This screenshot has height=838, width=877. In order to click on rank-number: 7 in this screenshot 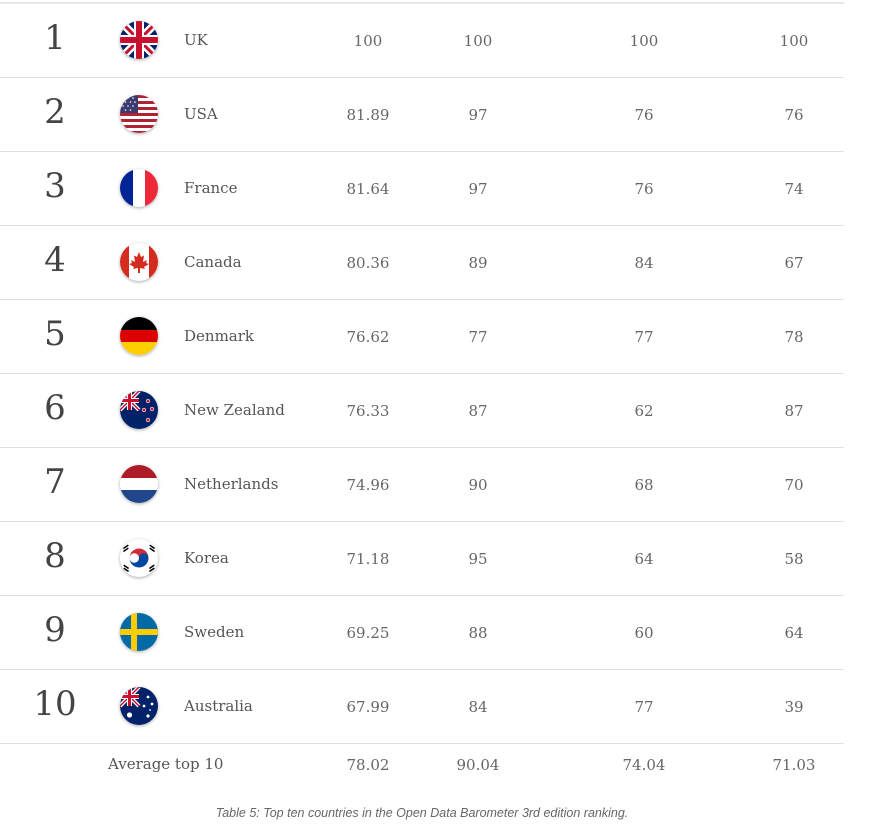, I will do `click(55, 482)`.